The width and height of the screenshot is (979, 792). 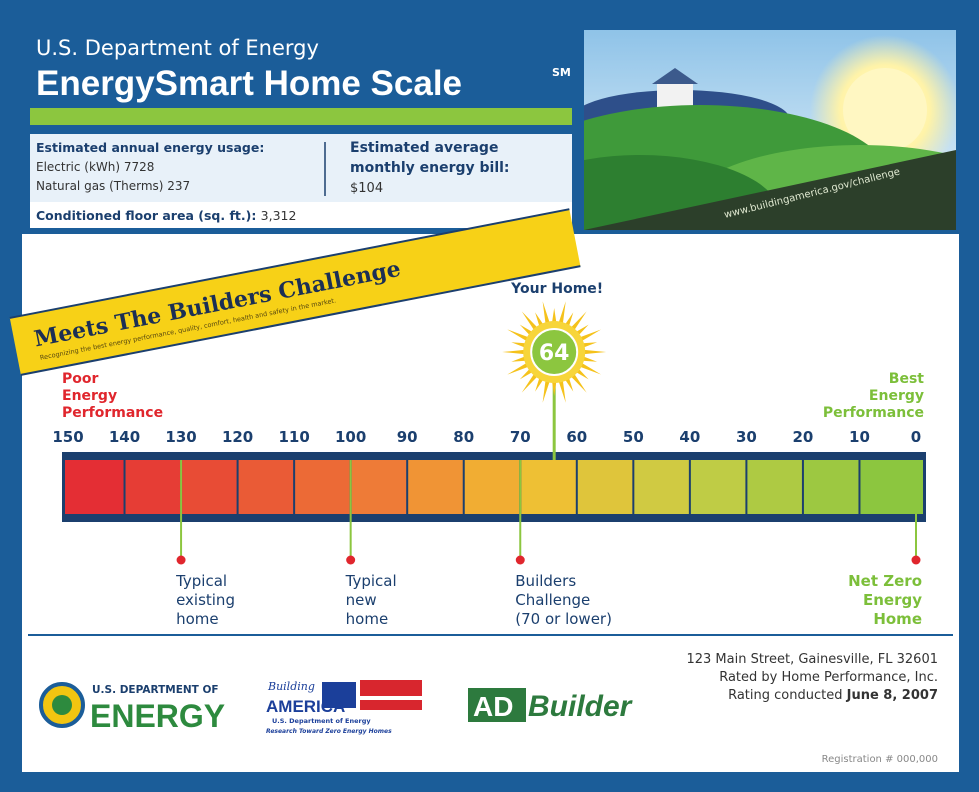 What do you see at coordinates (545, 581) in the screenshot?
I see `marker-label: Builders` at bounding box center [545, 581].